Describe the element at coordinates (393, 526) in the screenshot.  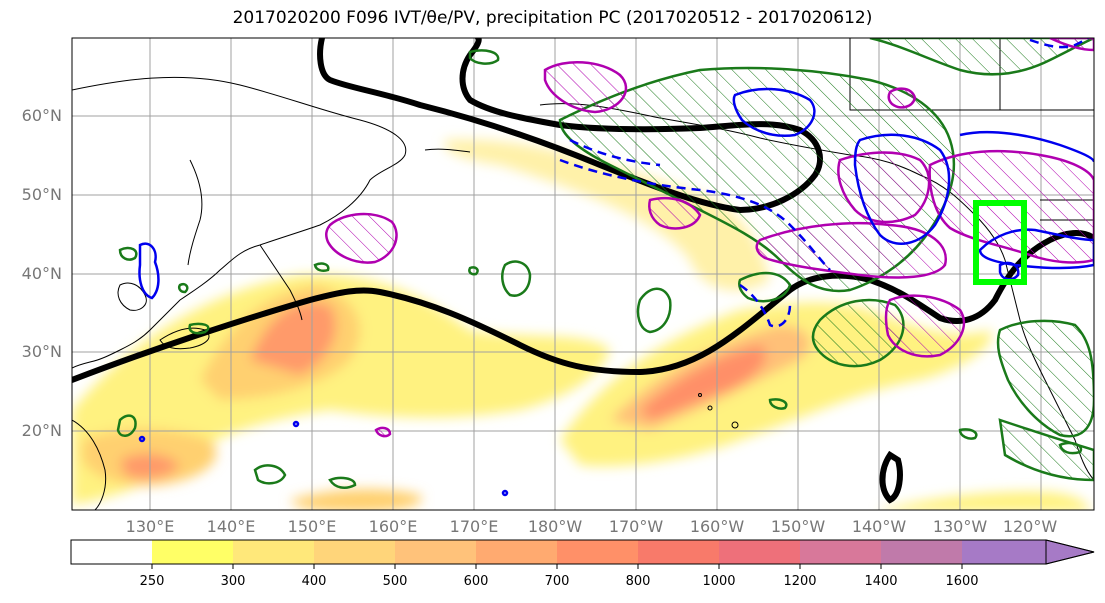
I see `lon-label: 160°E` at that location.